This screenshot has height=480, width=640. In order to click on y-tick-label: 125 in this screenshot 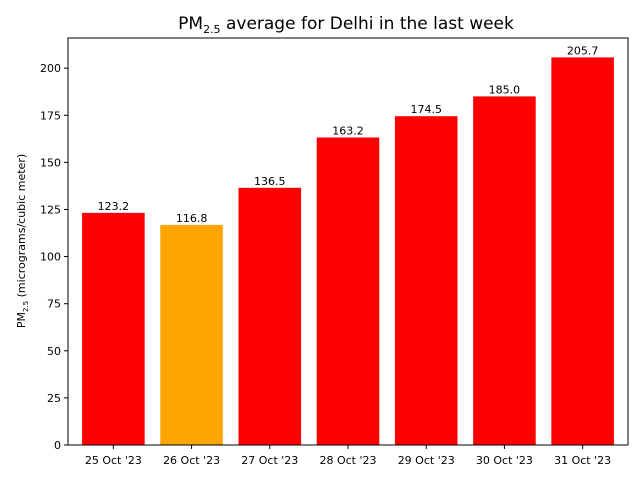, I will do `click(50, 209)`.